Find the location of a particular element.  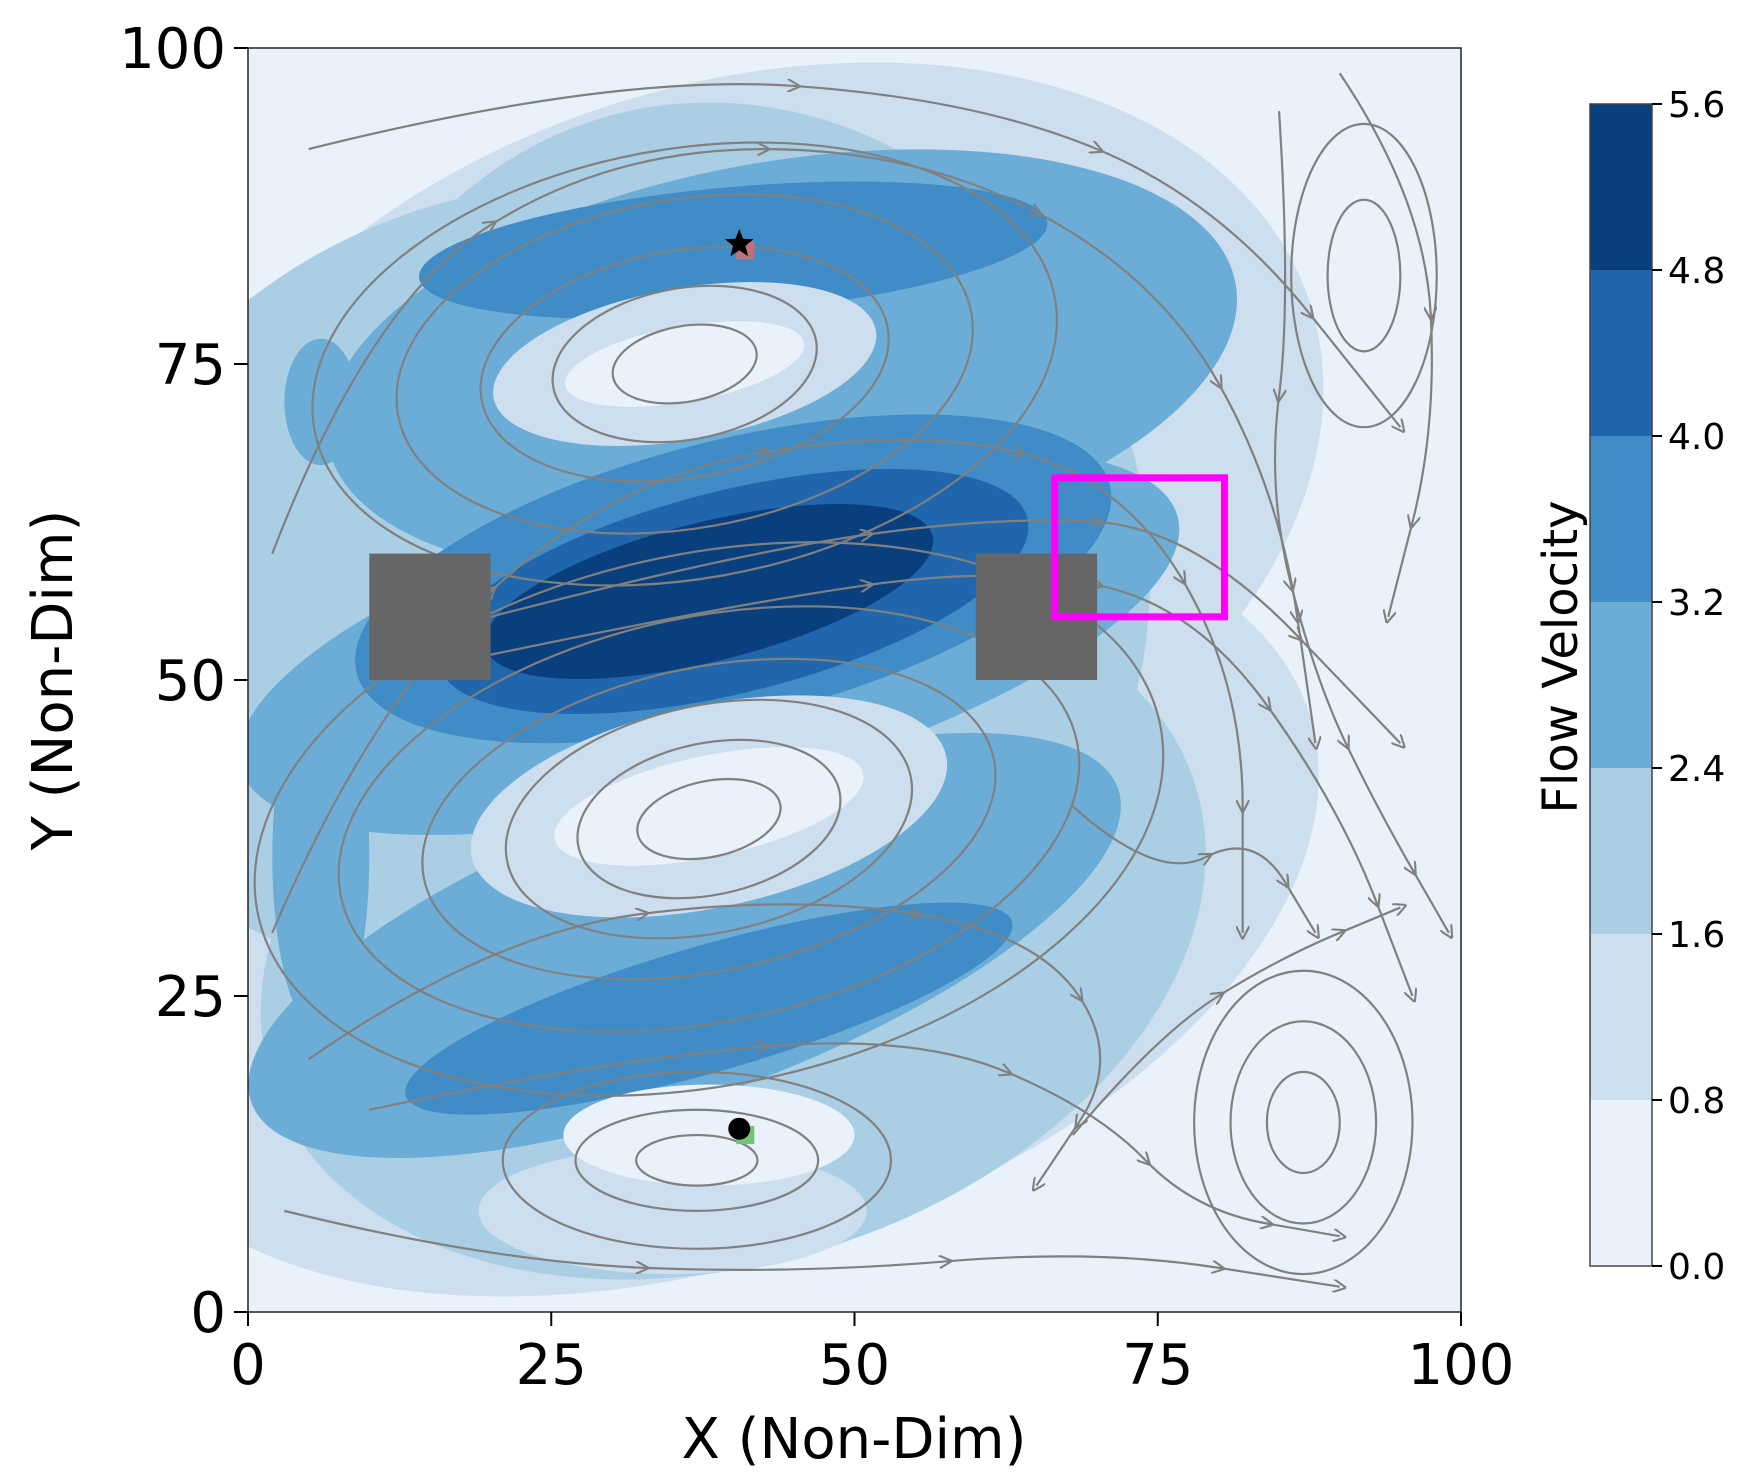

colorbar-tick-label: 1.6 is located at coordinates (1696, 935).